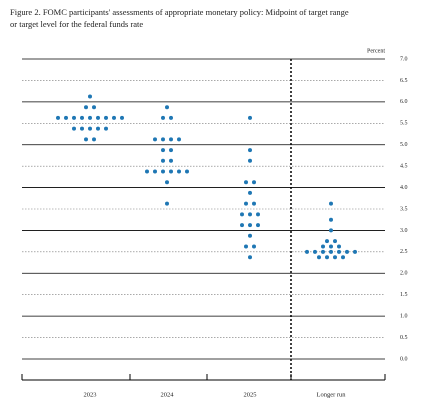  Describe the element at coordinates (404, 102) in the screenshot. I see `y-tick-label: 6.0` at that location.